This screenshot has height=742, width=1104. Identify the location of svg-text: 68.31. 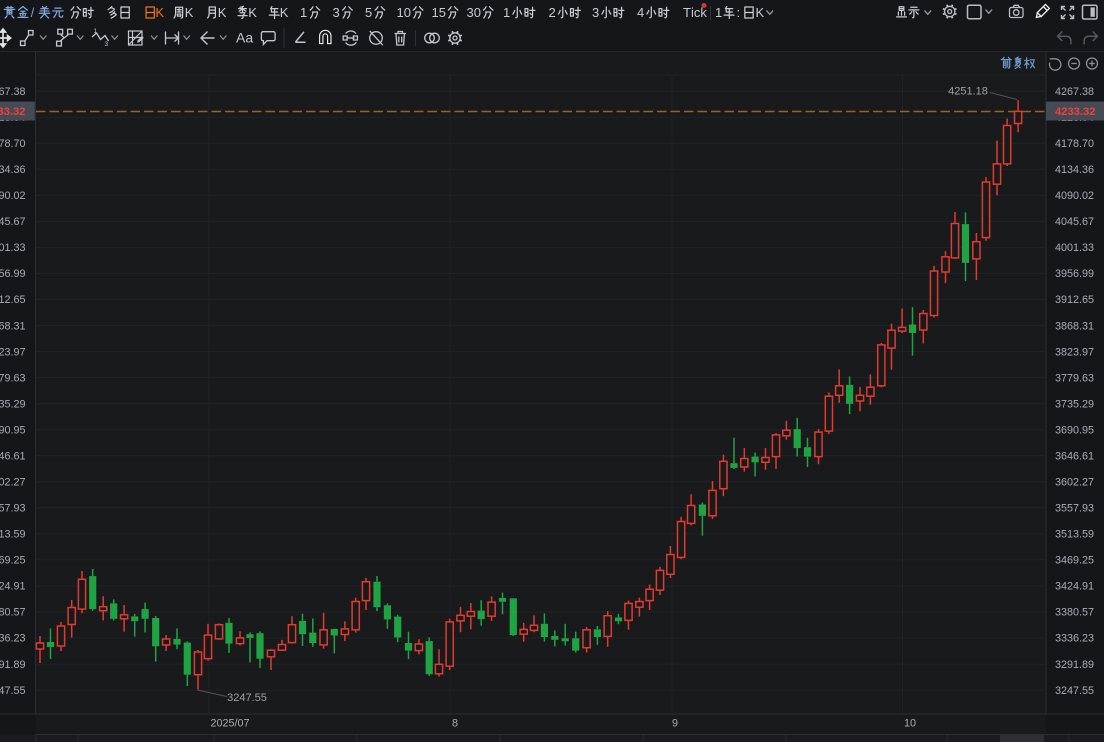
(13, 326).